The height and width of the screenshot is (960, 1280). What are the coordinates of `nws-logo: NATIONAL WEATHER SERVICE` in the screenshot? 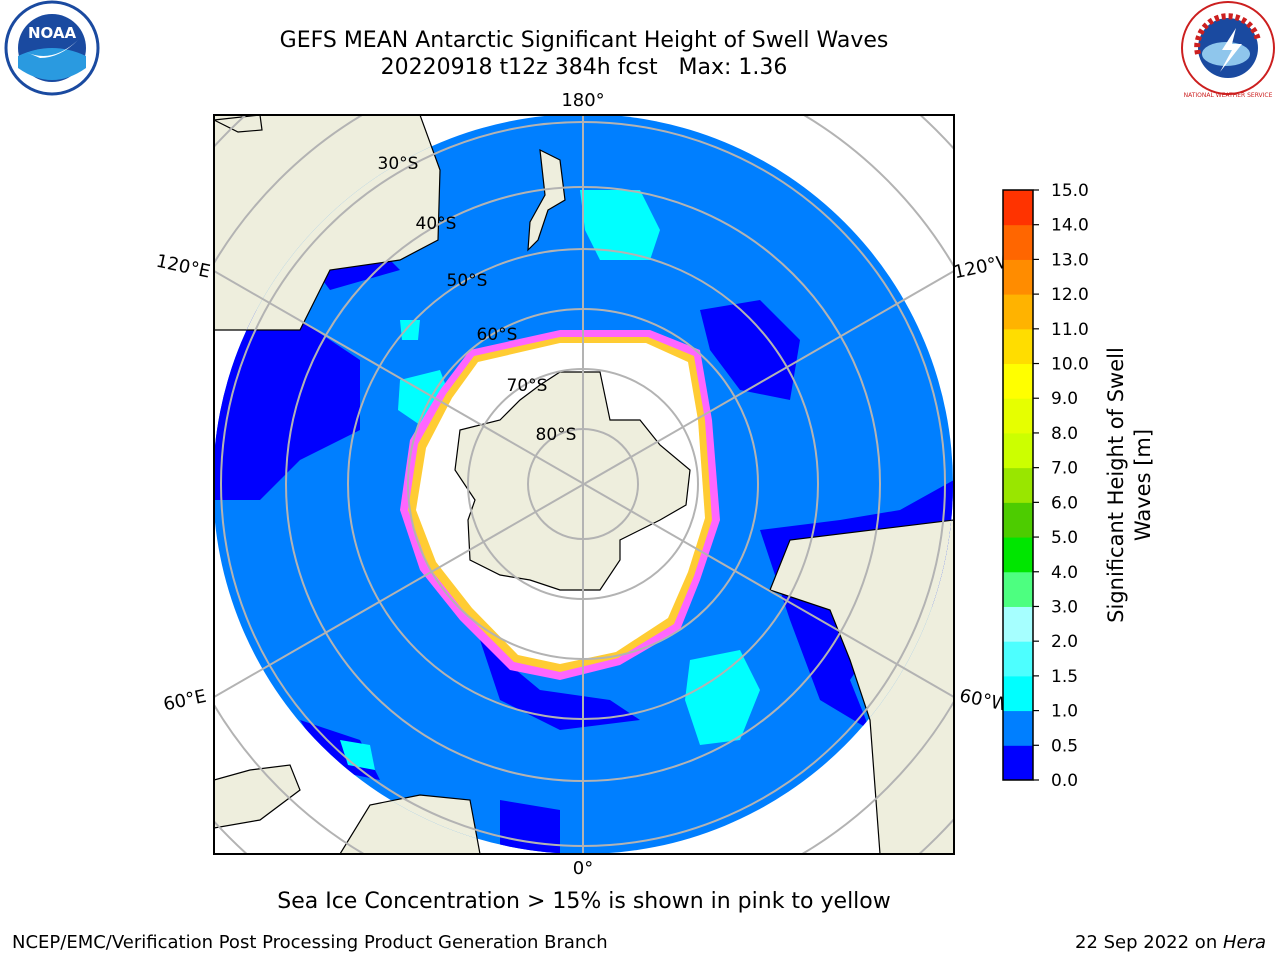 It's located at (1228, 50).